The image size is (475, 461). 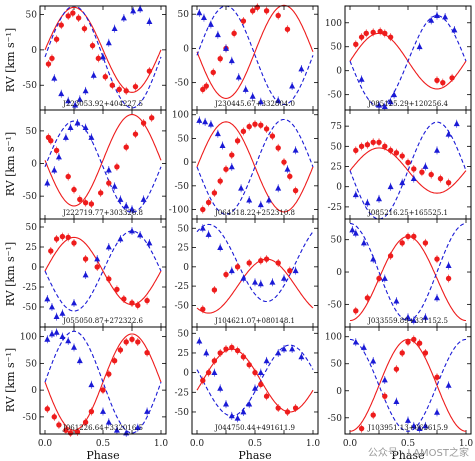 I want to click on star-id-label: J055050.87+272322.6, so click(x=102, y=321).